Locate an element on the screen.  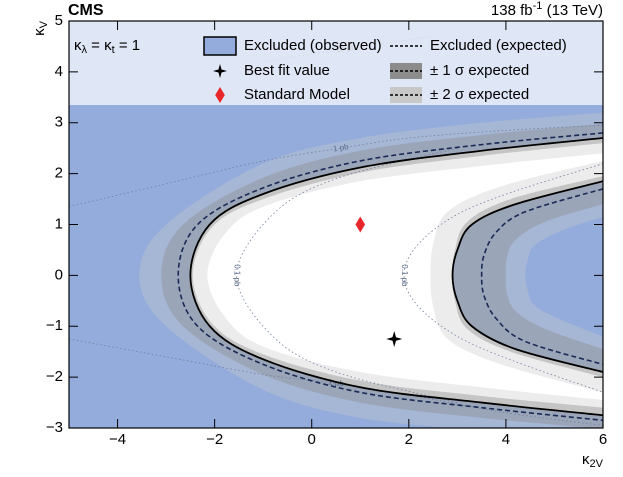
x-tick-label: 6 is located at coordinates (603, 439).